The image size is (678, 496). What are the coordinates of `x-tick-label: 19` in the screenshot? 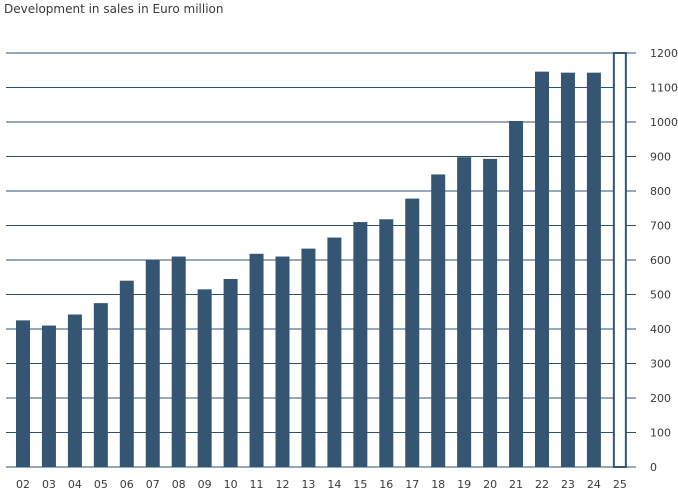 It's located at (464, 484).